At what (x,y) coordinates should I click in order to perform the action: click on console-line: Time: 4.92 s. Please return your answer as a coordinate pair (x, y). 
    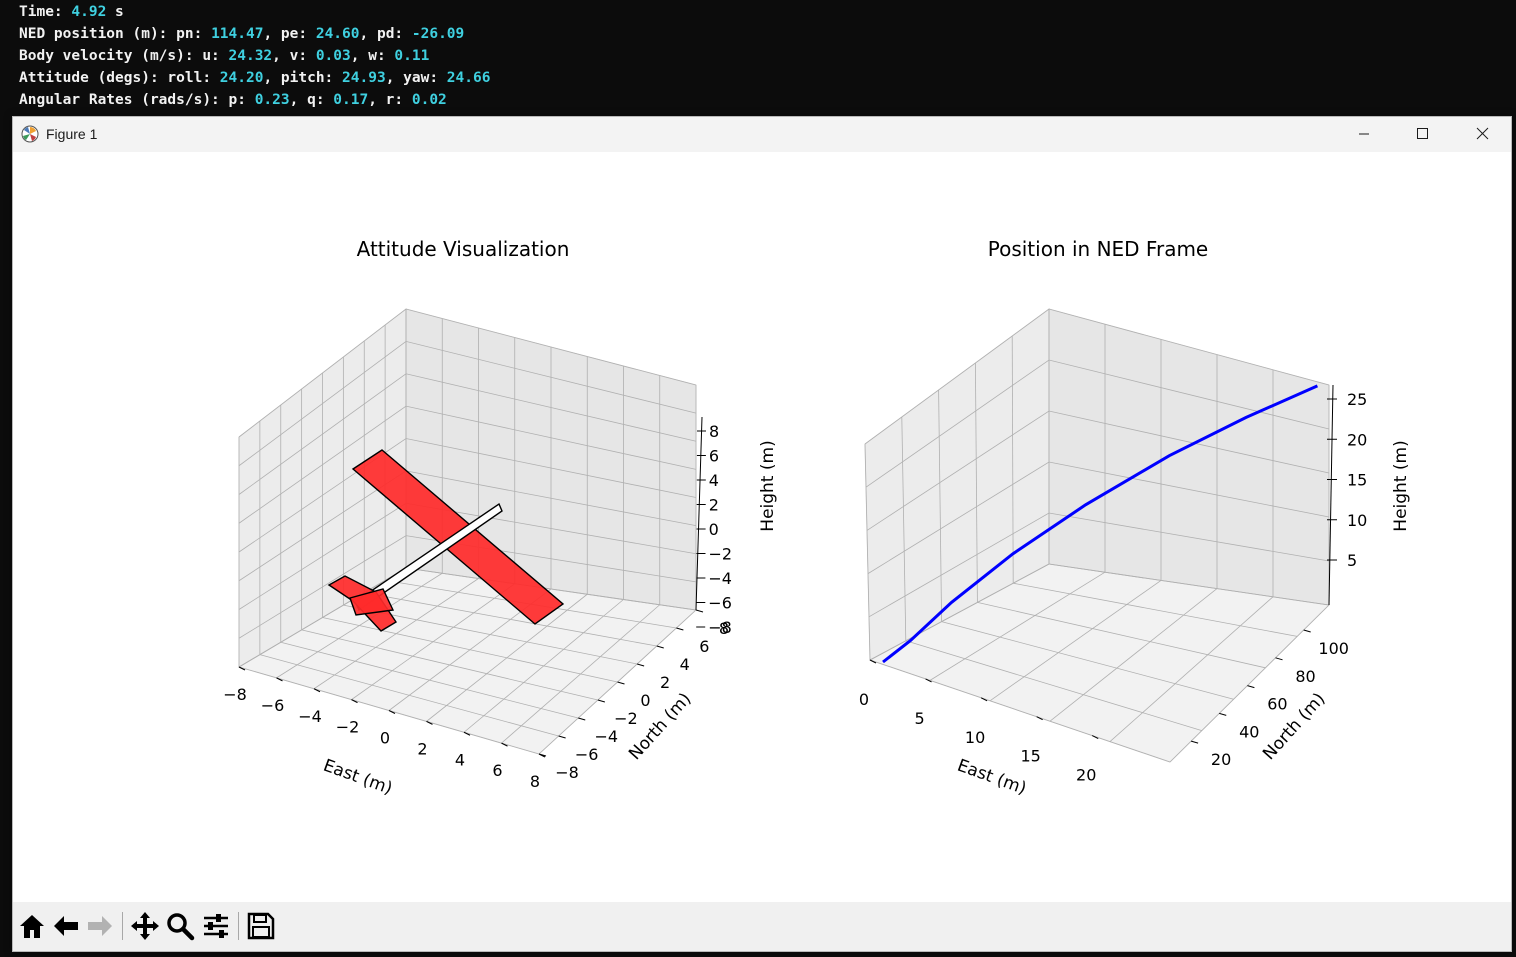
    Looking at the image, I should click on (71, 12).